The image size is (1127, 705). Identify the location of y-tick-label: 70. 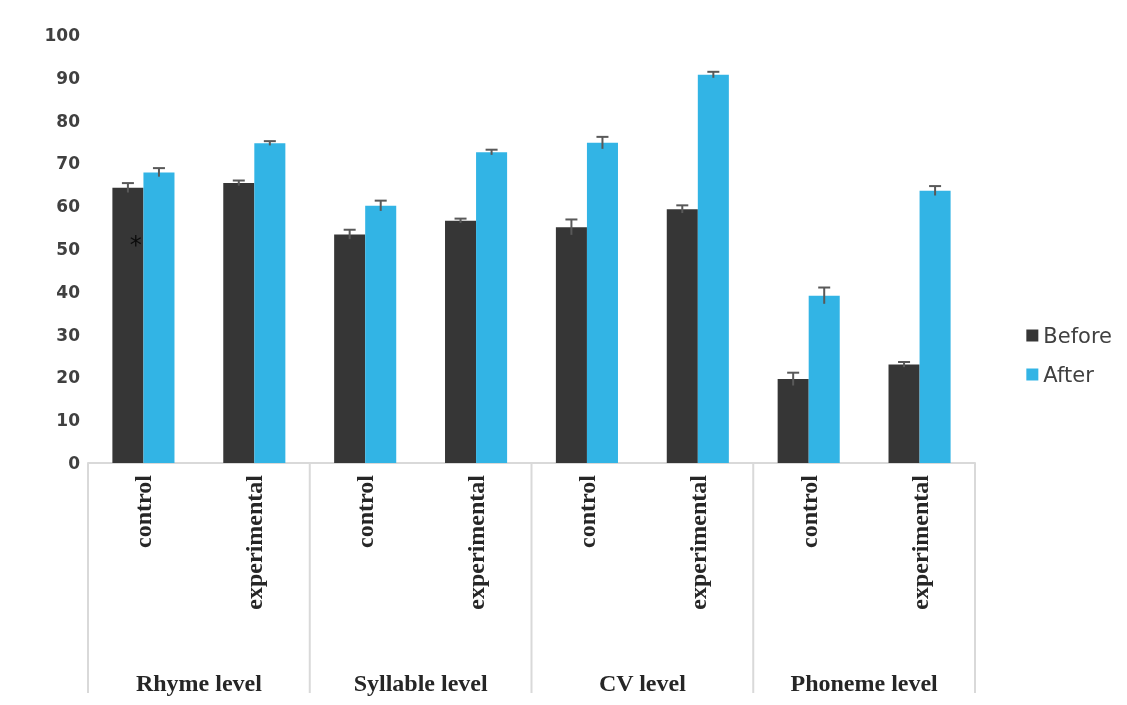
(68, 163).